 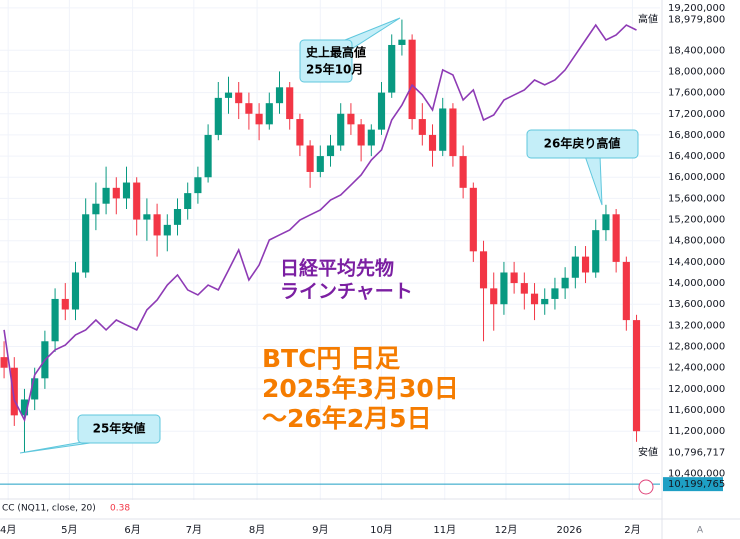 What do you see at coordinates (568, 530) in the screenshot?
I see `x-tick-label: 2026` at bounding box center [568, 530].